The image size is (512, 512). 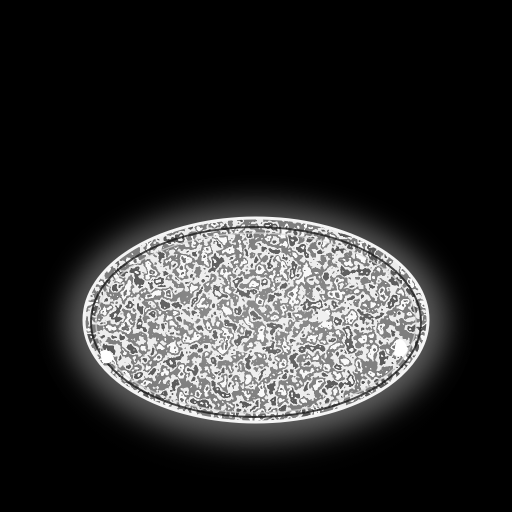 What do you see at coordinates (401, 348) in the screenshot?
I see `bright-spot-right` at bounding box center [401, 348].